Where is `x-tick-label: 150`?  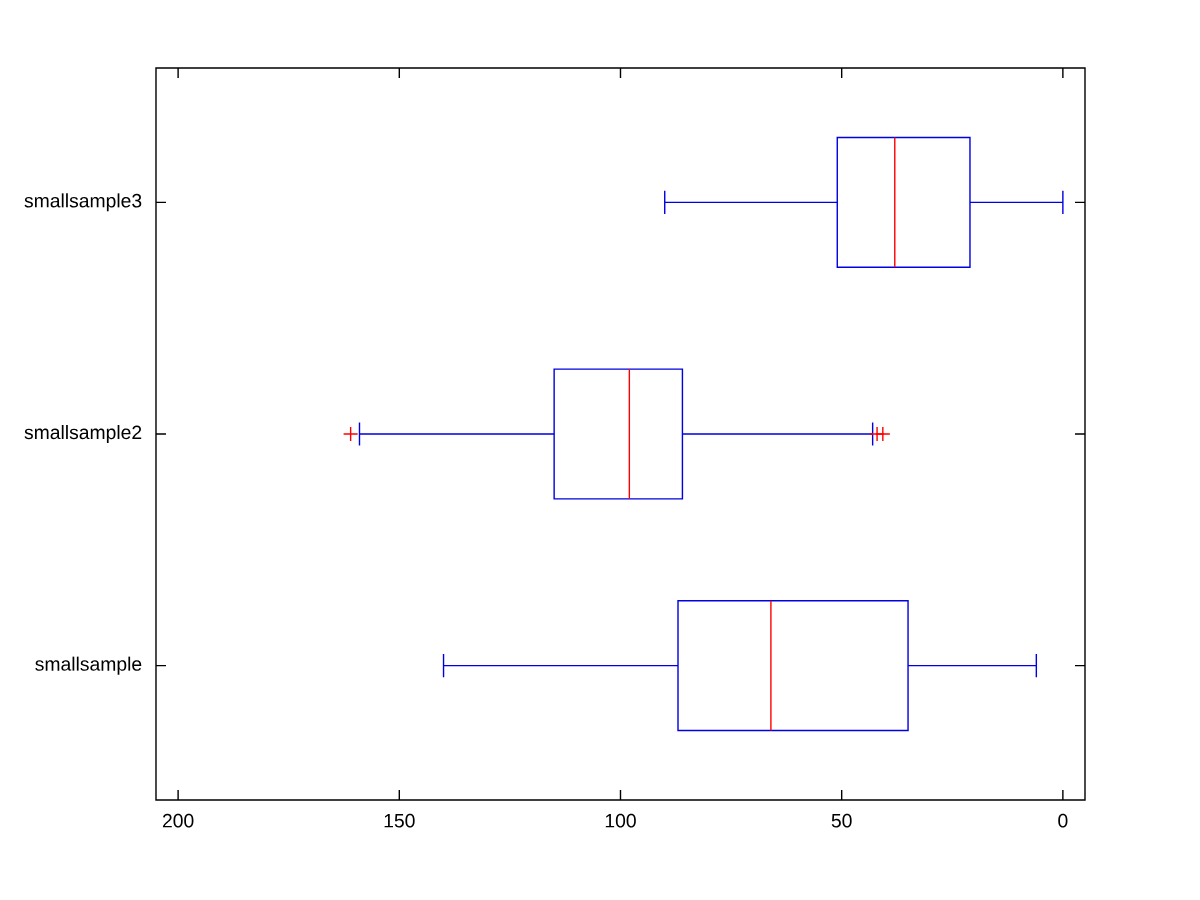
x-tick-label: 150 is located at coordinates (399, 820).